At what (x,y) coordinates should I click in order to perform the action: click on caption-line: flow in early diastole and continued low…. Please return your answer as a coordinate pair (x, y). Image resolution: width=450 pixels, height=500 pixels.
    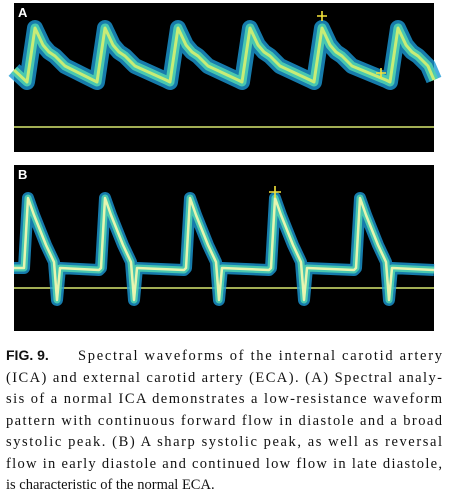
    Looking at the image, I should click on (224, 464).